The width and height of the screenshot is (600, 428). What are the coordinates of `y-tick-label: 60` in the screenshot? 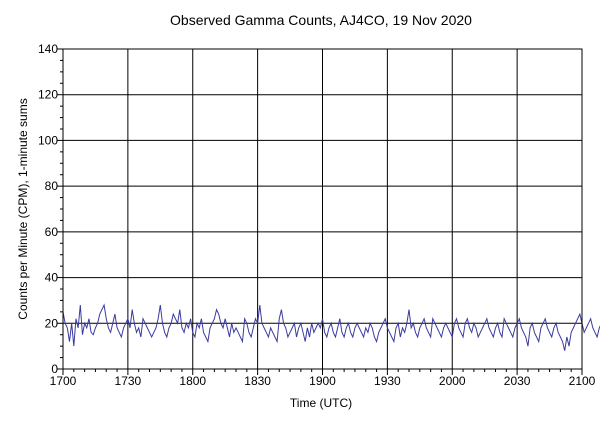 It's located at (52, 232).